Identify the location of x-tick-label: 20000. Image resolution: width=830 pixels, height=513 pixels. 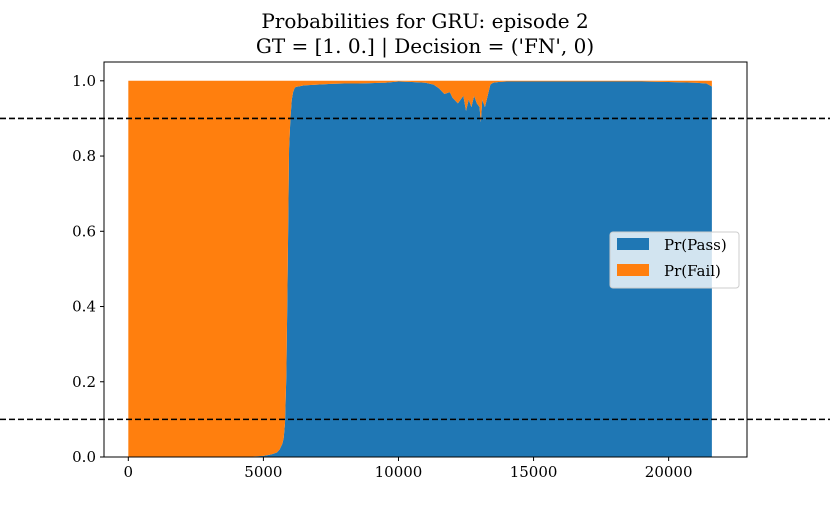
(669, 472).